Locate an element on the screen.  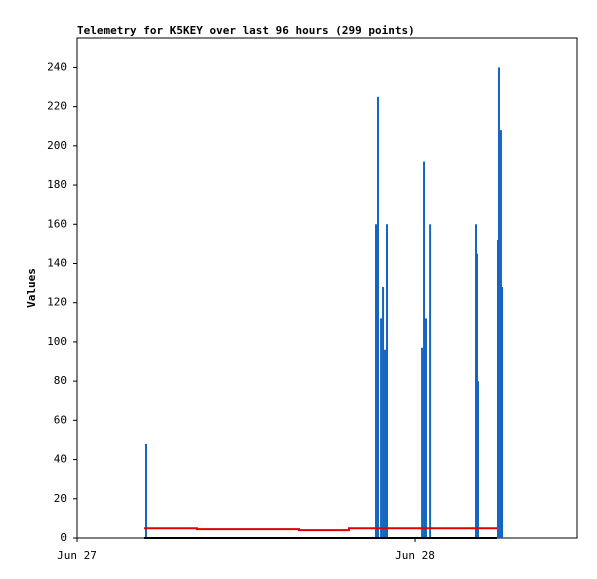
y-tick-label: 200 is located at coordinates (57, 145).